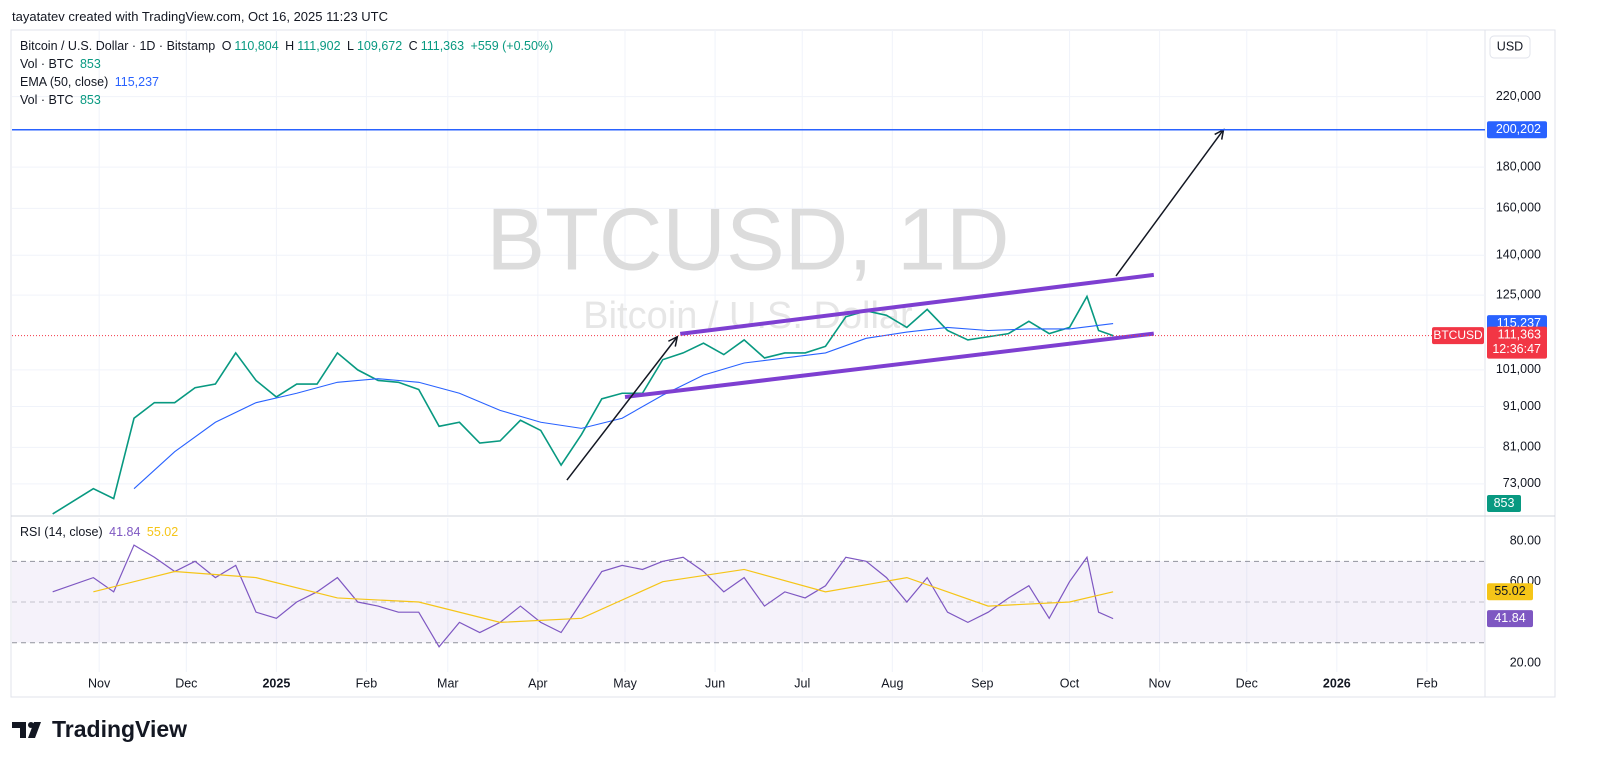 The image size is (1600, 779). I want to click on value: 111,363, so click(442, 46).